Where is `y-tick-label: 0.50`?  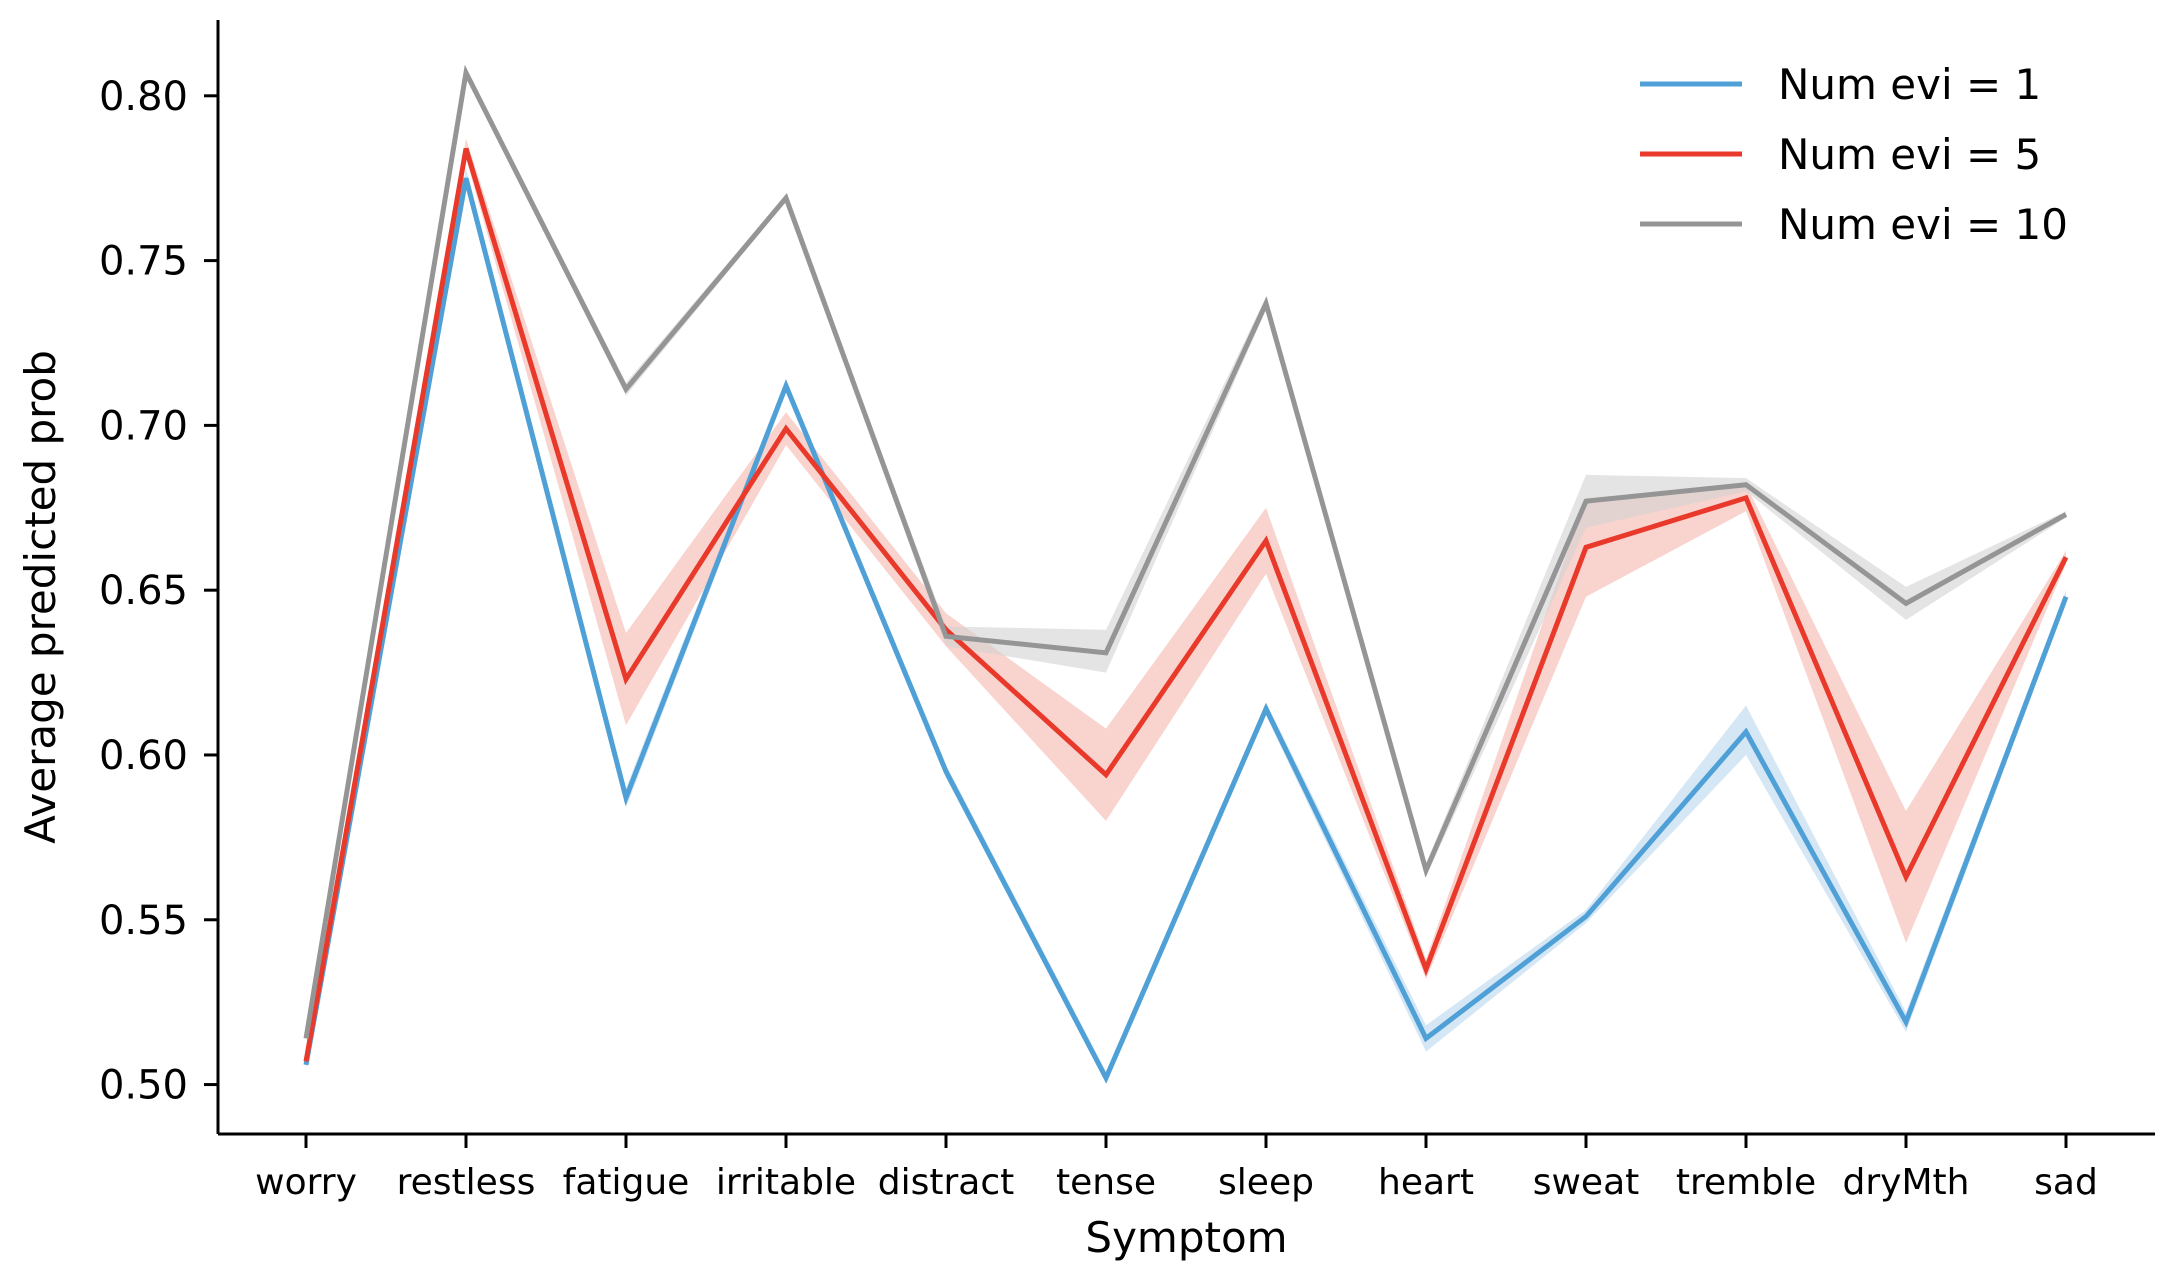 y-tick-label: 0.50 is located at coordinates (143, 1086).